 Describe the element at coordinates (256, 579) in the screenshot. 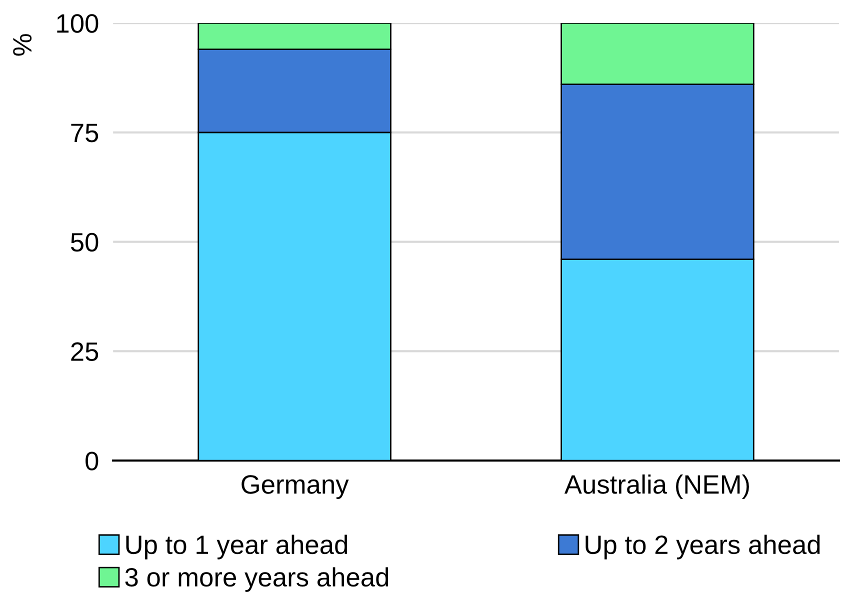

I see `legend-label: 3 or more years ahead` at that location.